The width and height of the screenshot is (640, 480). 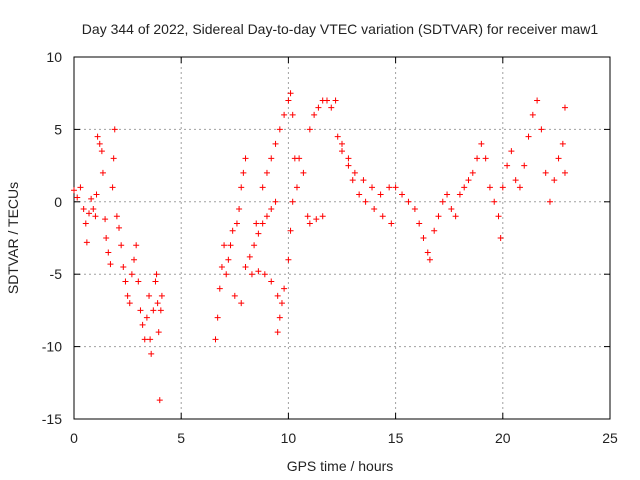 I want to click on y-tick-label: -15, so click(x=52, y=419).